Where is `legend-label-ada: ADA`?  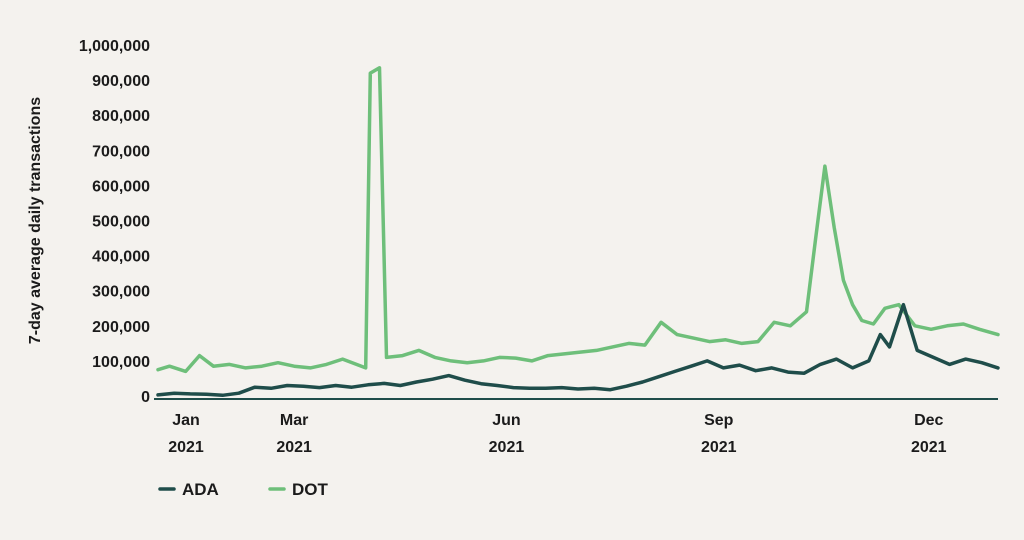
legend-label-ada: ADA is located at coordinates (200, 489).